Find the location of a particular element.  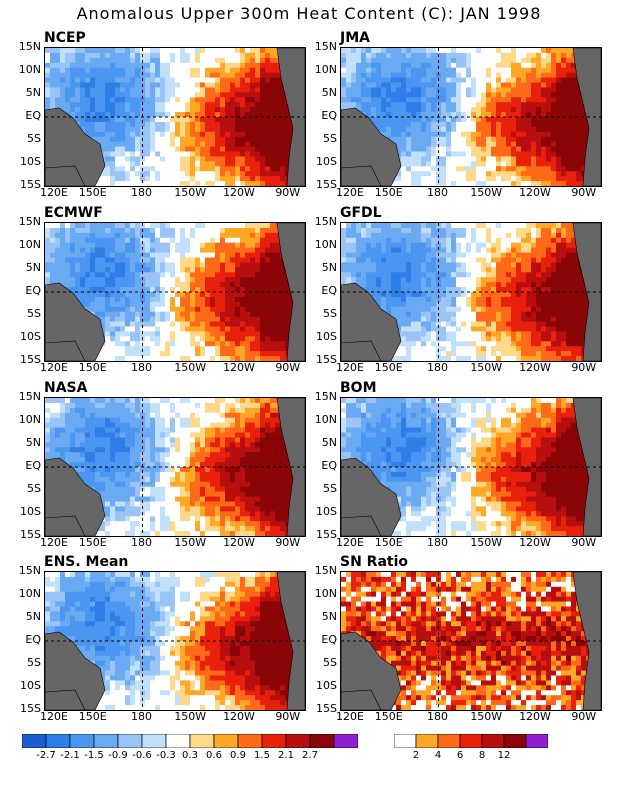

land-mass is located at coordinates (371, 146).